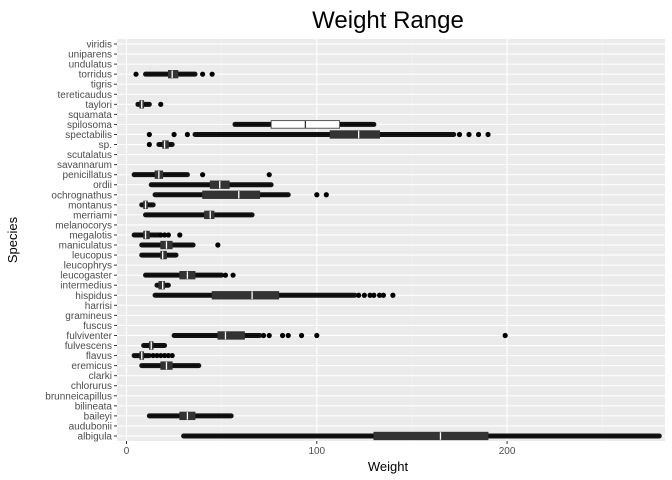  Describe the element at coordinates (90, 115) in the screenshot. I see `species-label: squamata` at that location.